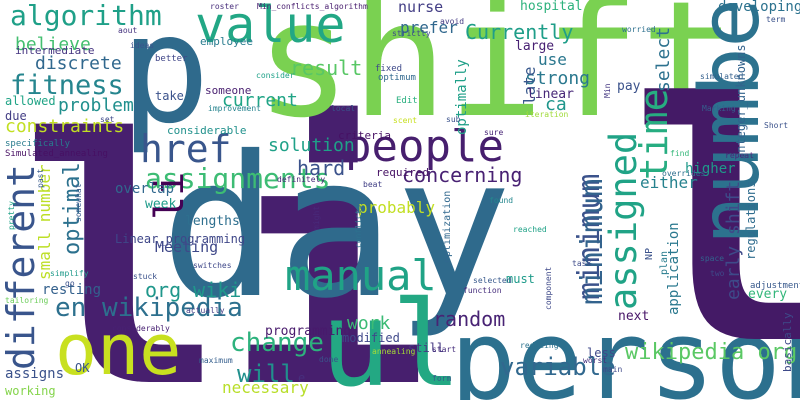 The height and width of the screenshot is (400, 800). Describe the element at coordinates (664, 262) in the screenshot. I see `word-plan: plan` at that location.